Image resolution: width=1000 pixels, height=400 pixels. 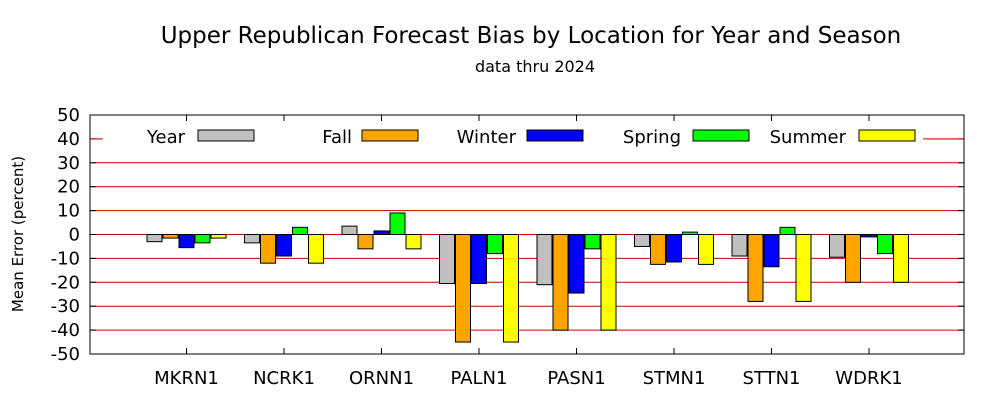 What do you see at coordinates (885, 244) in the screenshot?
I see `bar-wdrk1-spring` at bounding box center [885, 244].